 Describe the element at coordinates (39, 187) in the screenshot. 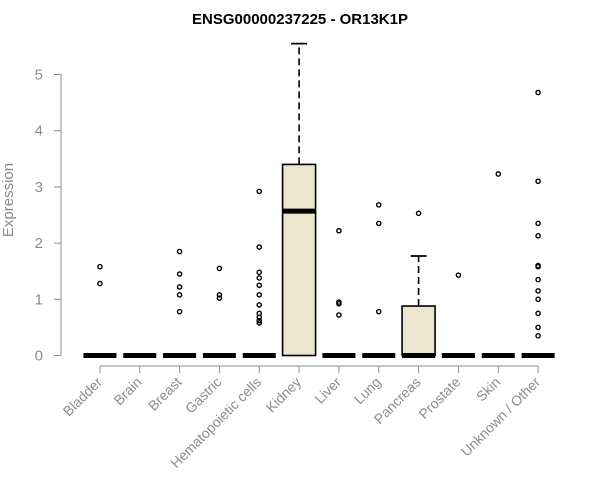

I see `y-tick-label: 3` at that location.